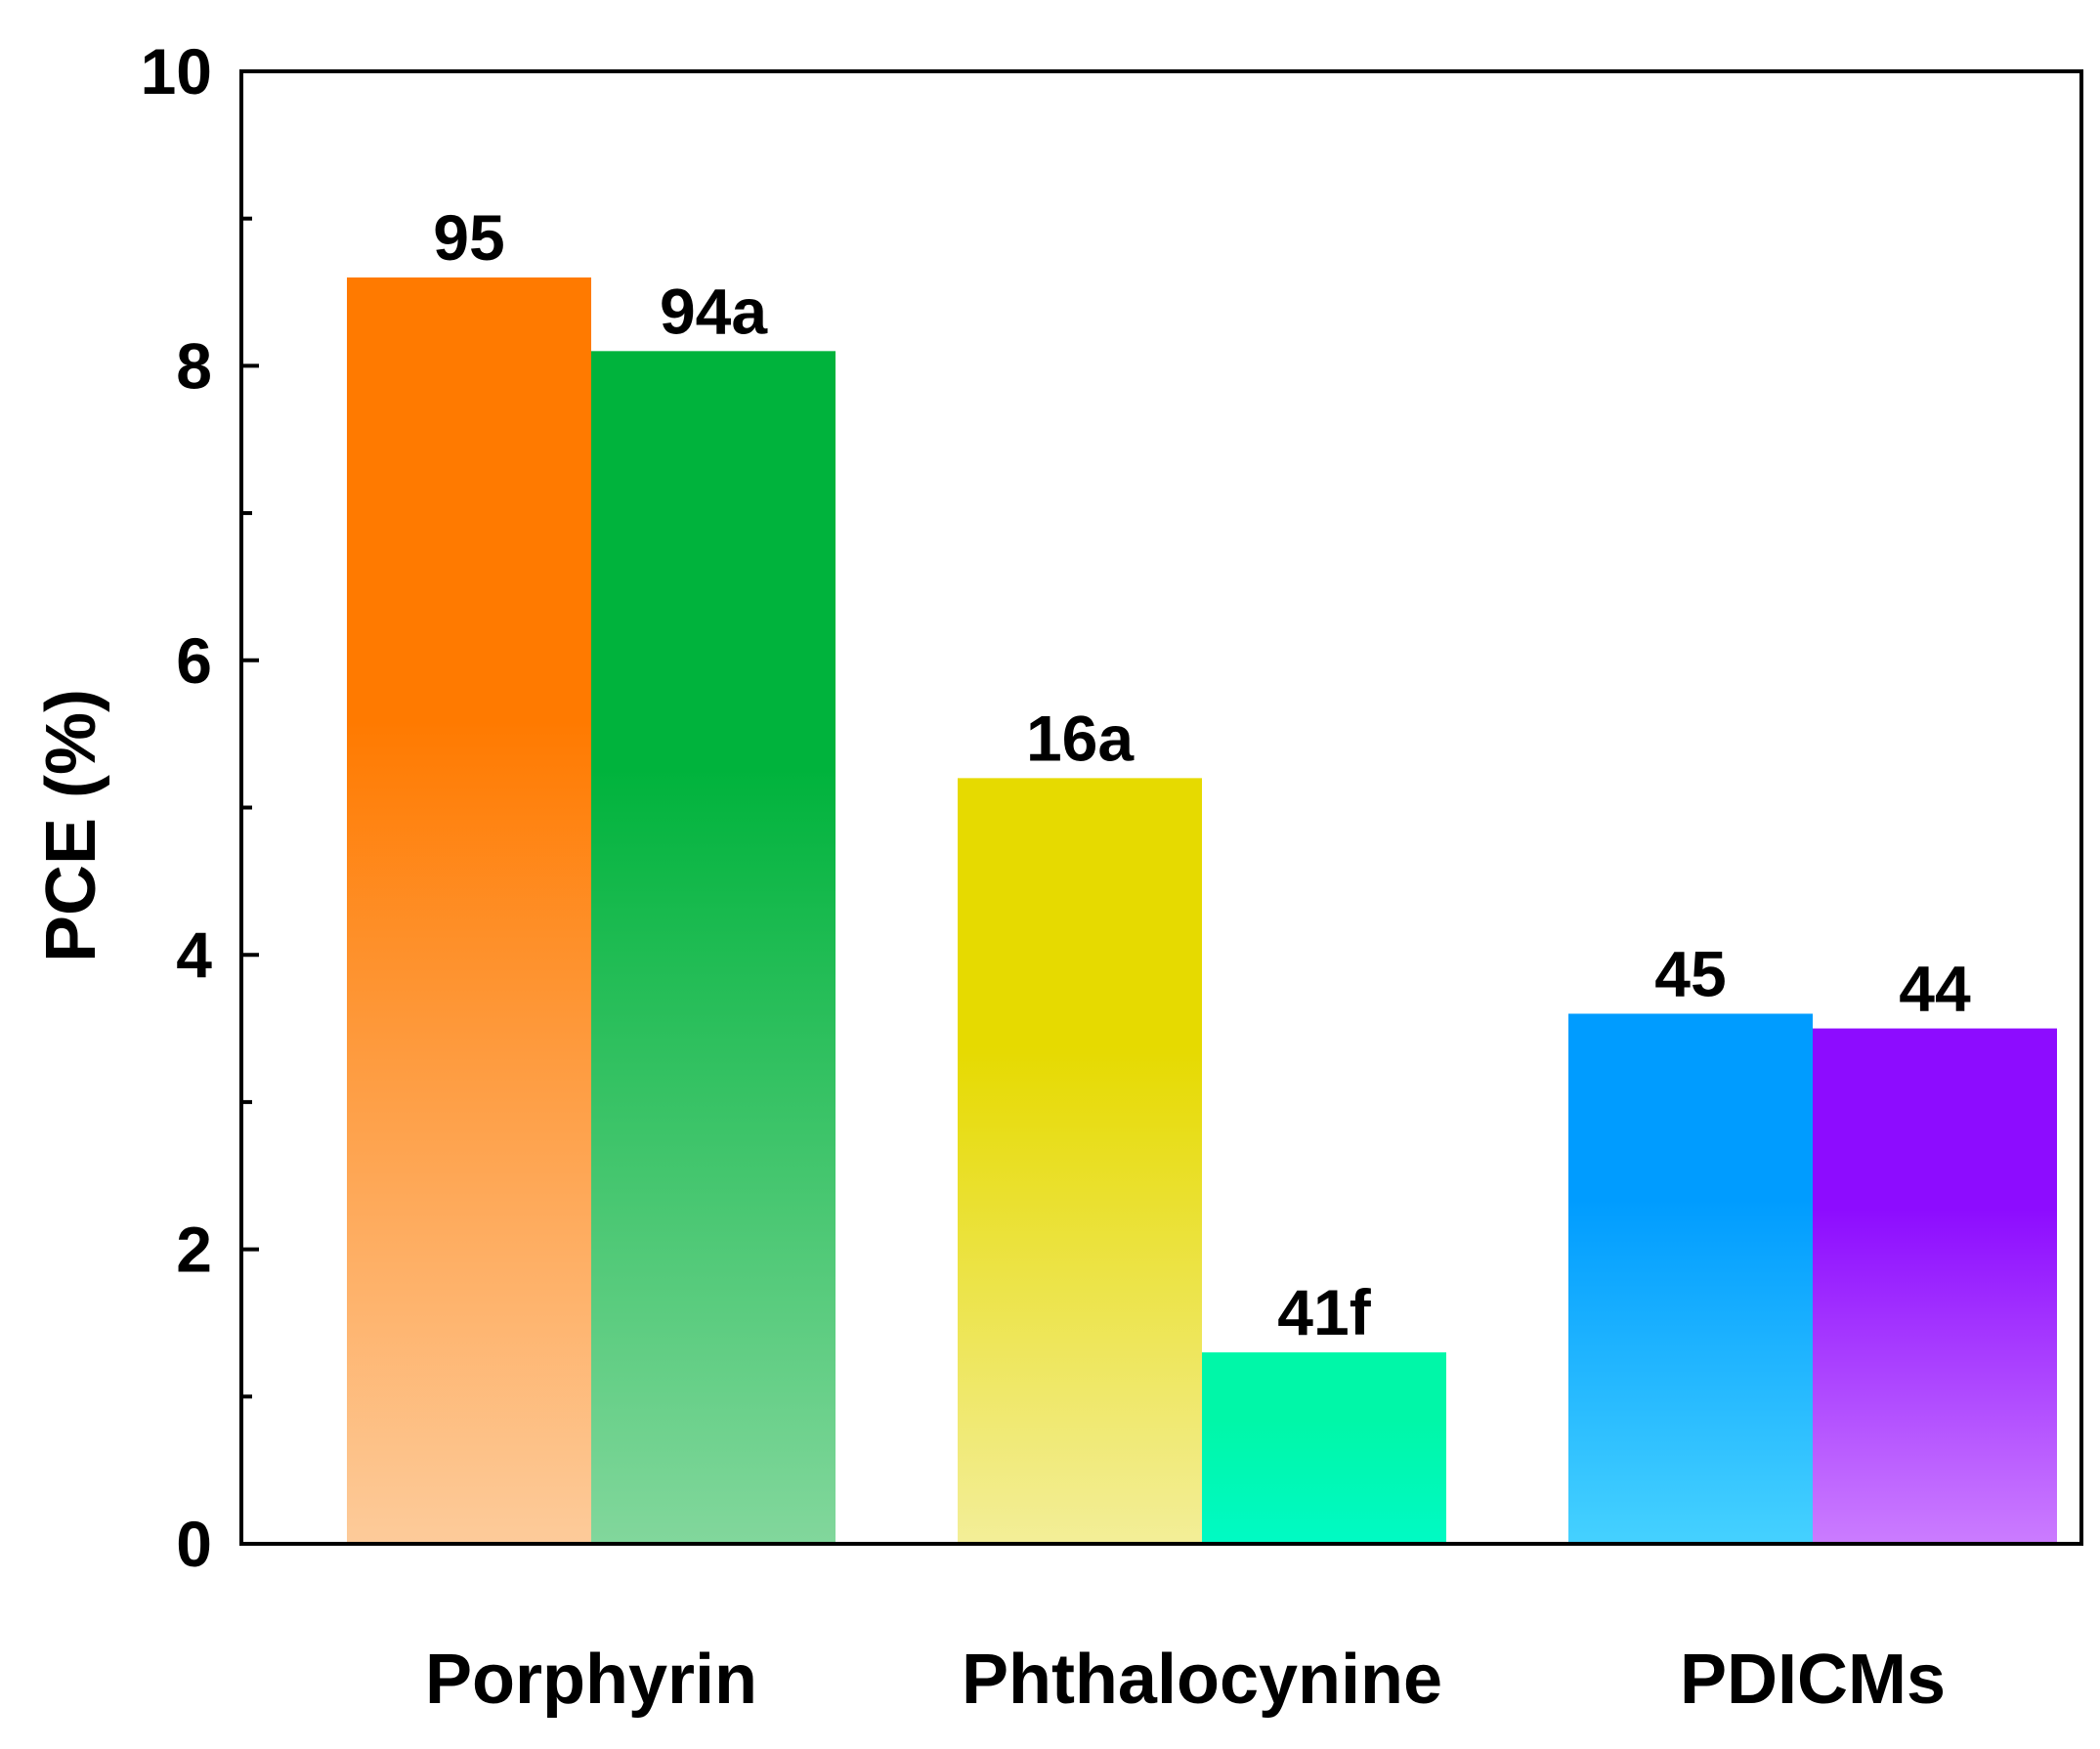 This screenshot has width=2100, height=1749. Describe the element at coordinates (71, 826) in the screenshot. I see `y-axis-title: PCE (%)` at that location.